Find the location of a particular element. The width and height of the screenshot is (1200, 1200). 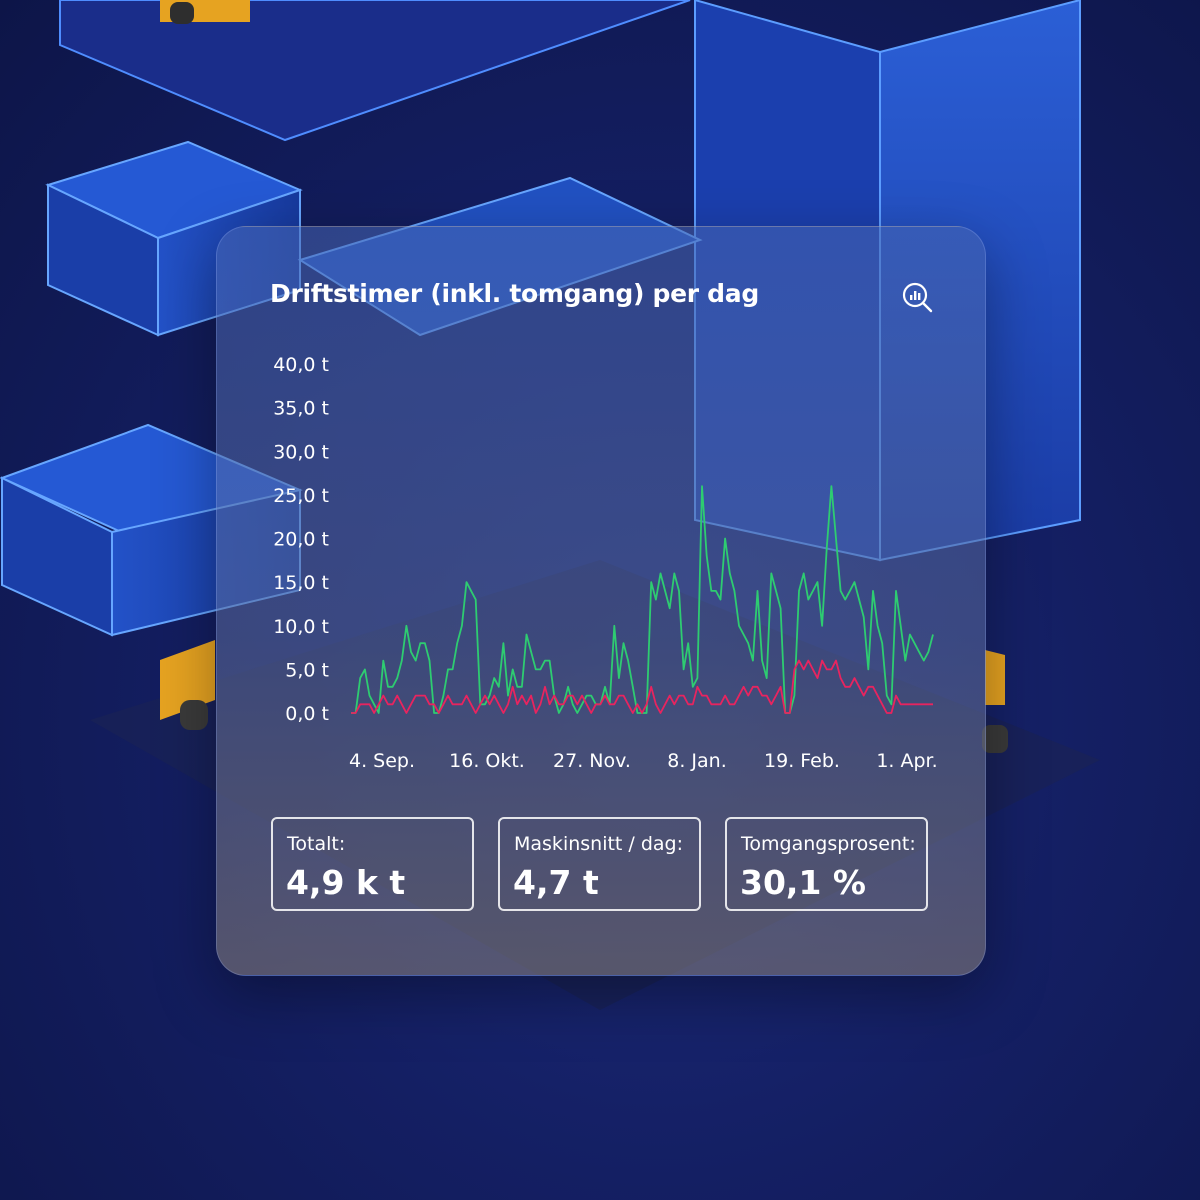

chart-magnifier-icon is located at coordinates (917, 297).